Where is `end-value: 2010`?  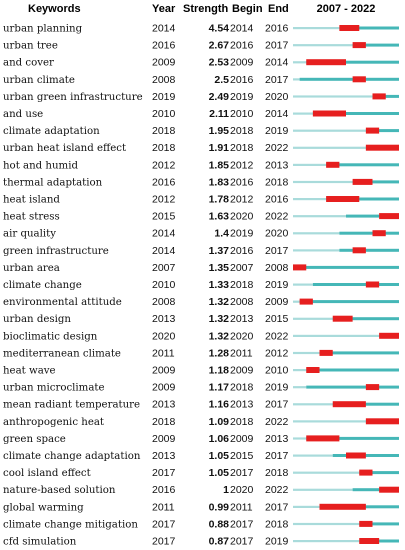 end-value: 2010 is located at coordinates (277, 371).